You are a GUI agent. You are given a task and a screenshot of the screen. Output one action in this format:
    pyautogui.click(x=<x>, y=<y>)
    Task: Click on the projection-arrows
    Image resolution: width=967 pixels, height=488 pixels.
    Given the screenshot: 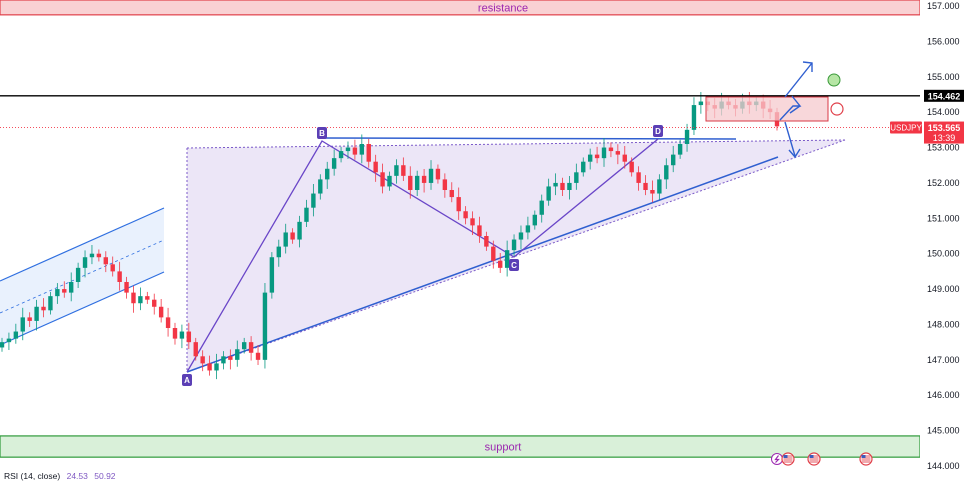 What is the action you would take?
    pyautogui.click(x=796, y=110)
    